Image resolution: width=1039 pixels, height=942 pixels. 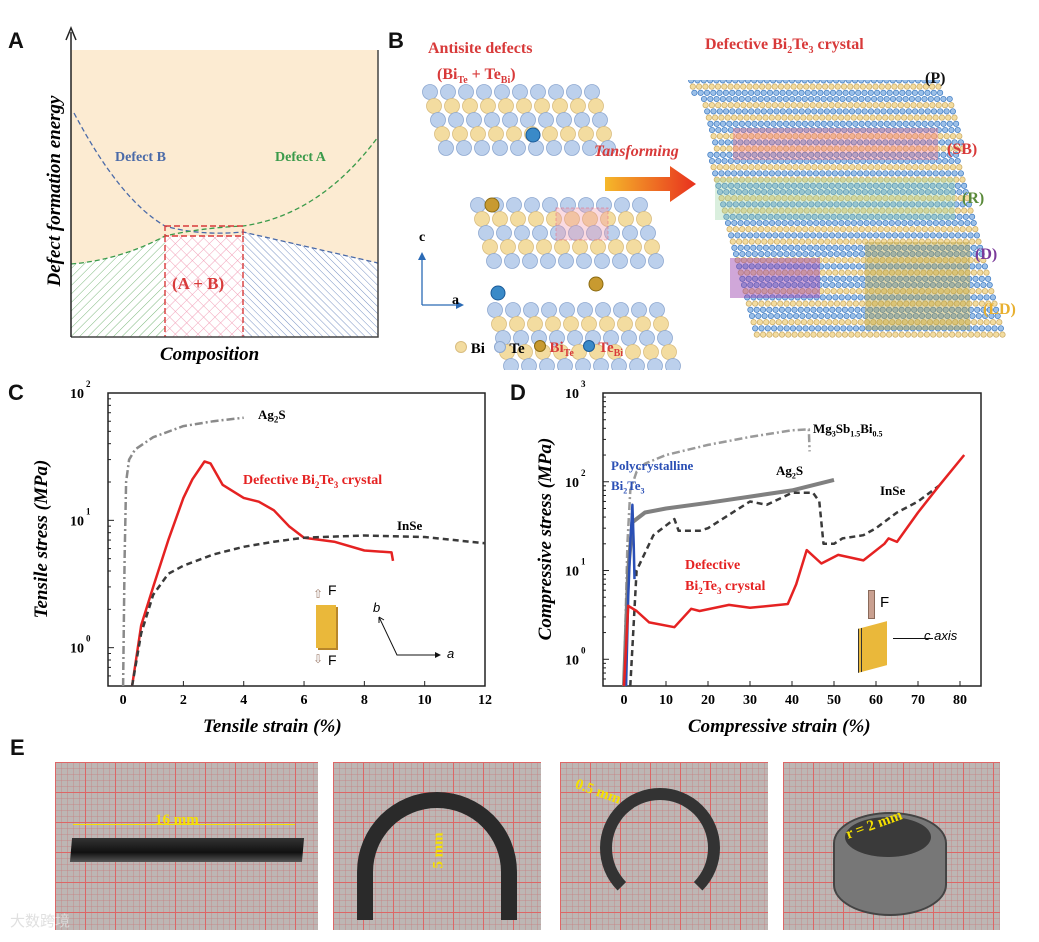 What do you see at coordinates (204, 286) in the screenshot?
I see `overlap-region` at bounding box center [204, 286].